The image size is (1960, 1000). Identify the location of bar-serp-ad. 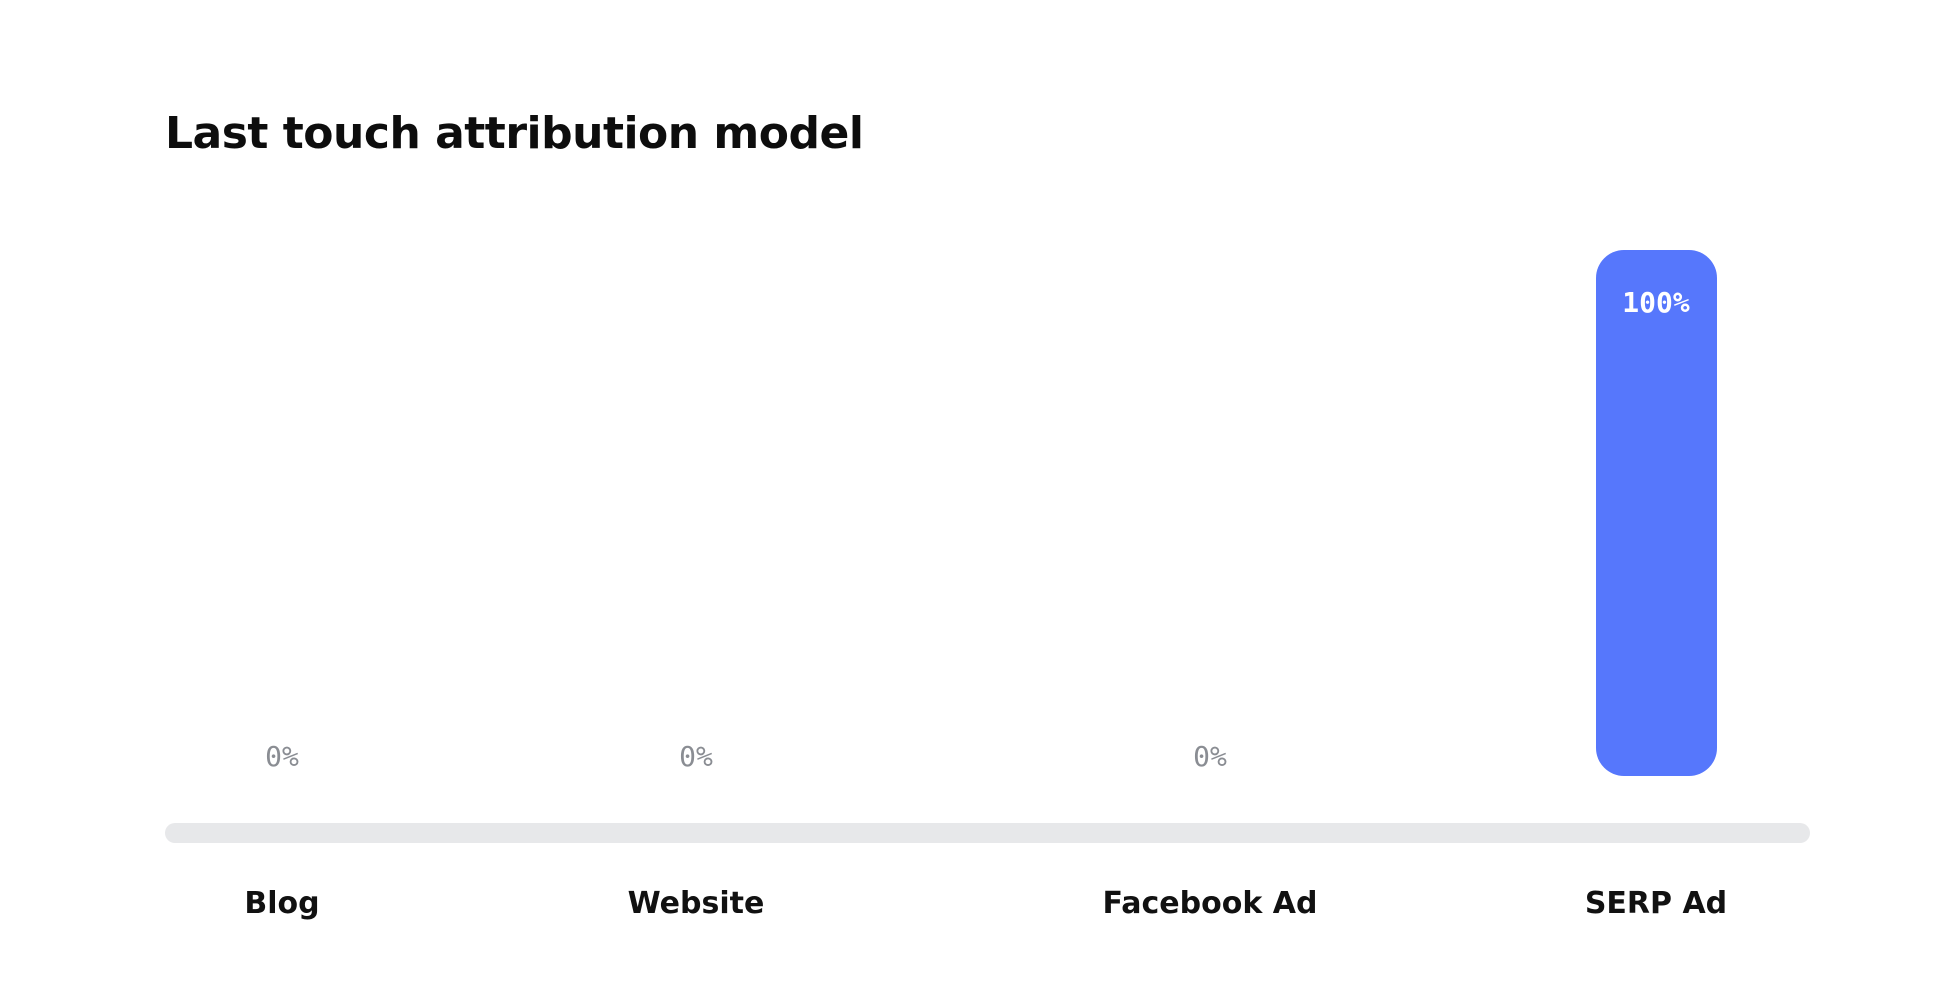
(1656, 513).